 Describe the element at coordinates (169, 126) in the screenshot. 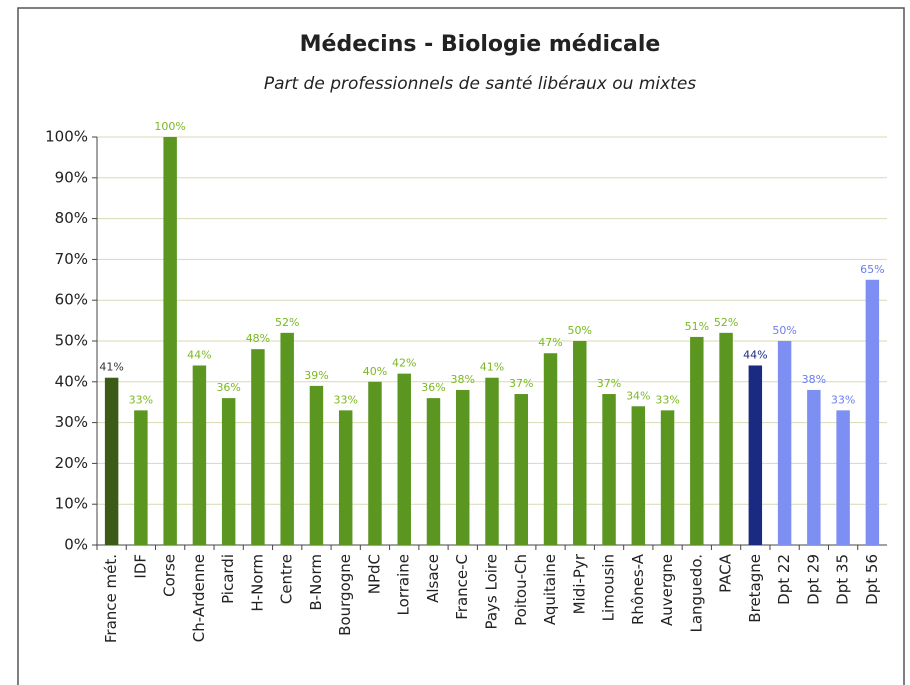

I see `value-label: 100%` at that location.